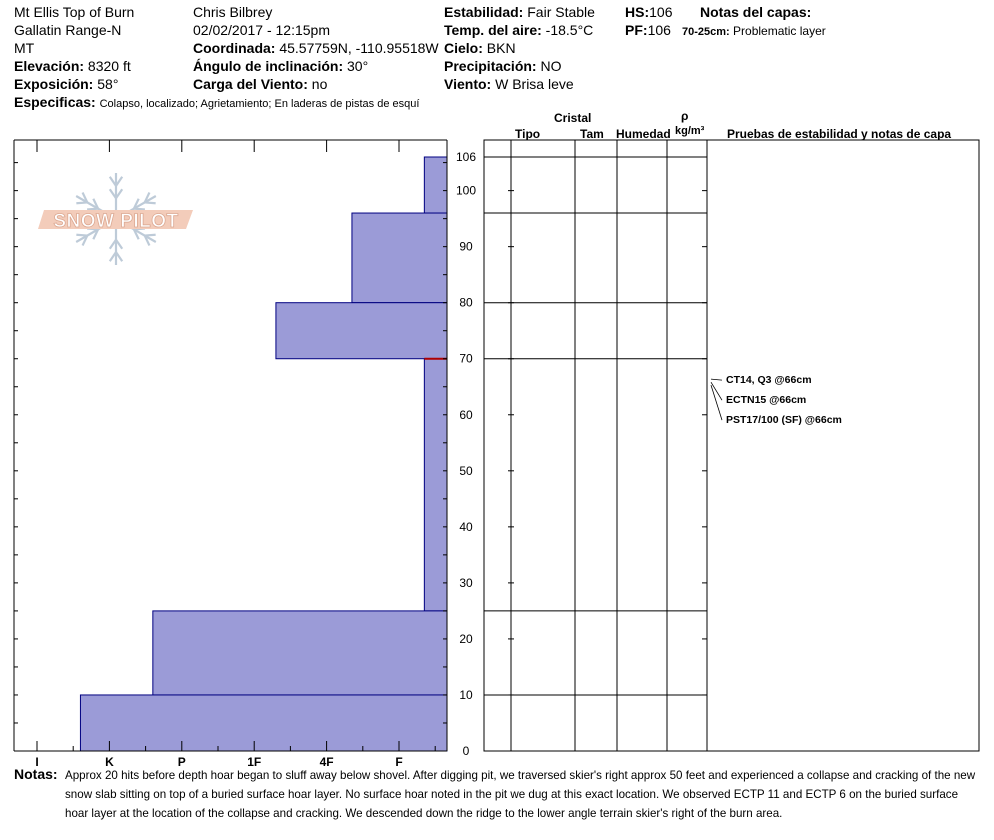 This screenshot has height=840, width=994. What do you see at coordinates (766, 400) in the screenshot?
I see `stability-test-label: ECTN15 @66cm` at bounding box center [766, 400].